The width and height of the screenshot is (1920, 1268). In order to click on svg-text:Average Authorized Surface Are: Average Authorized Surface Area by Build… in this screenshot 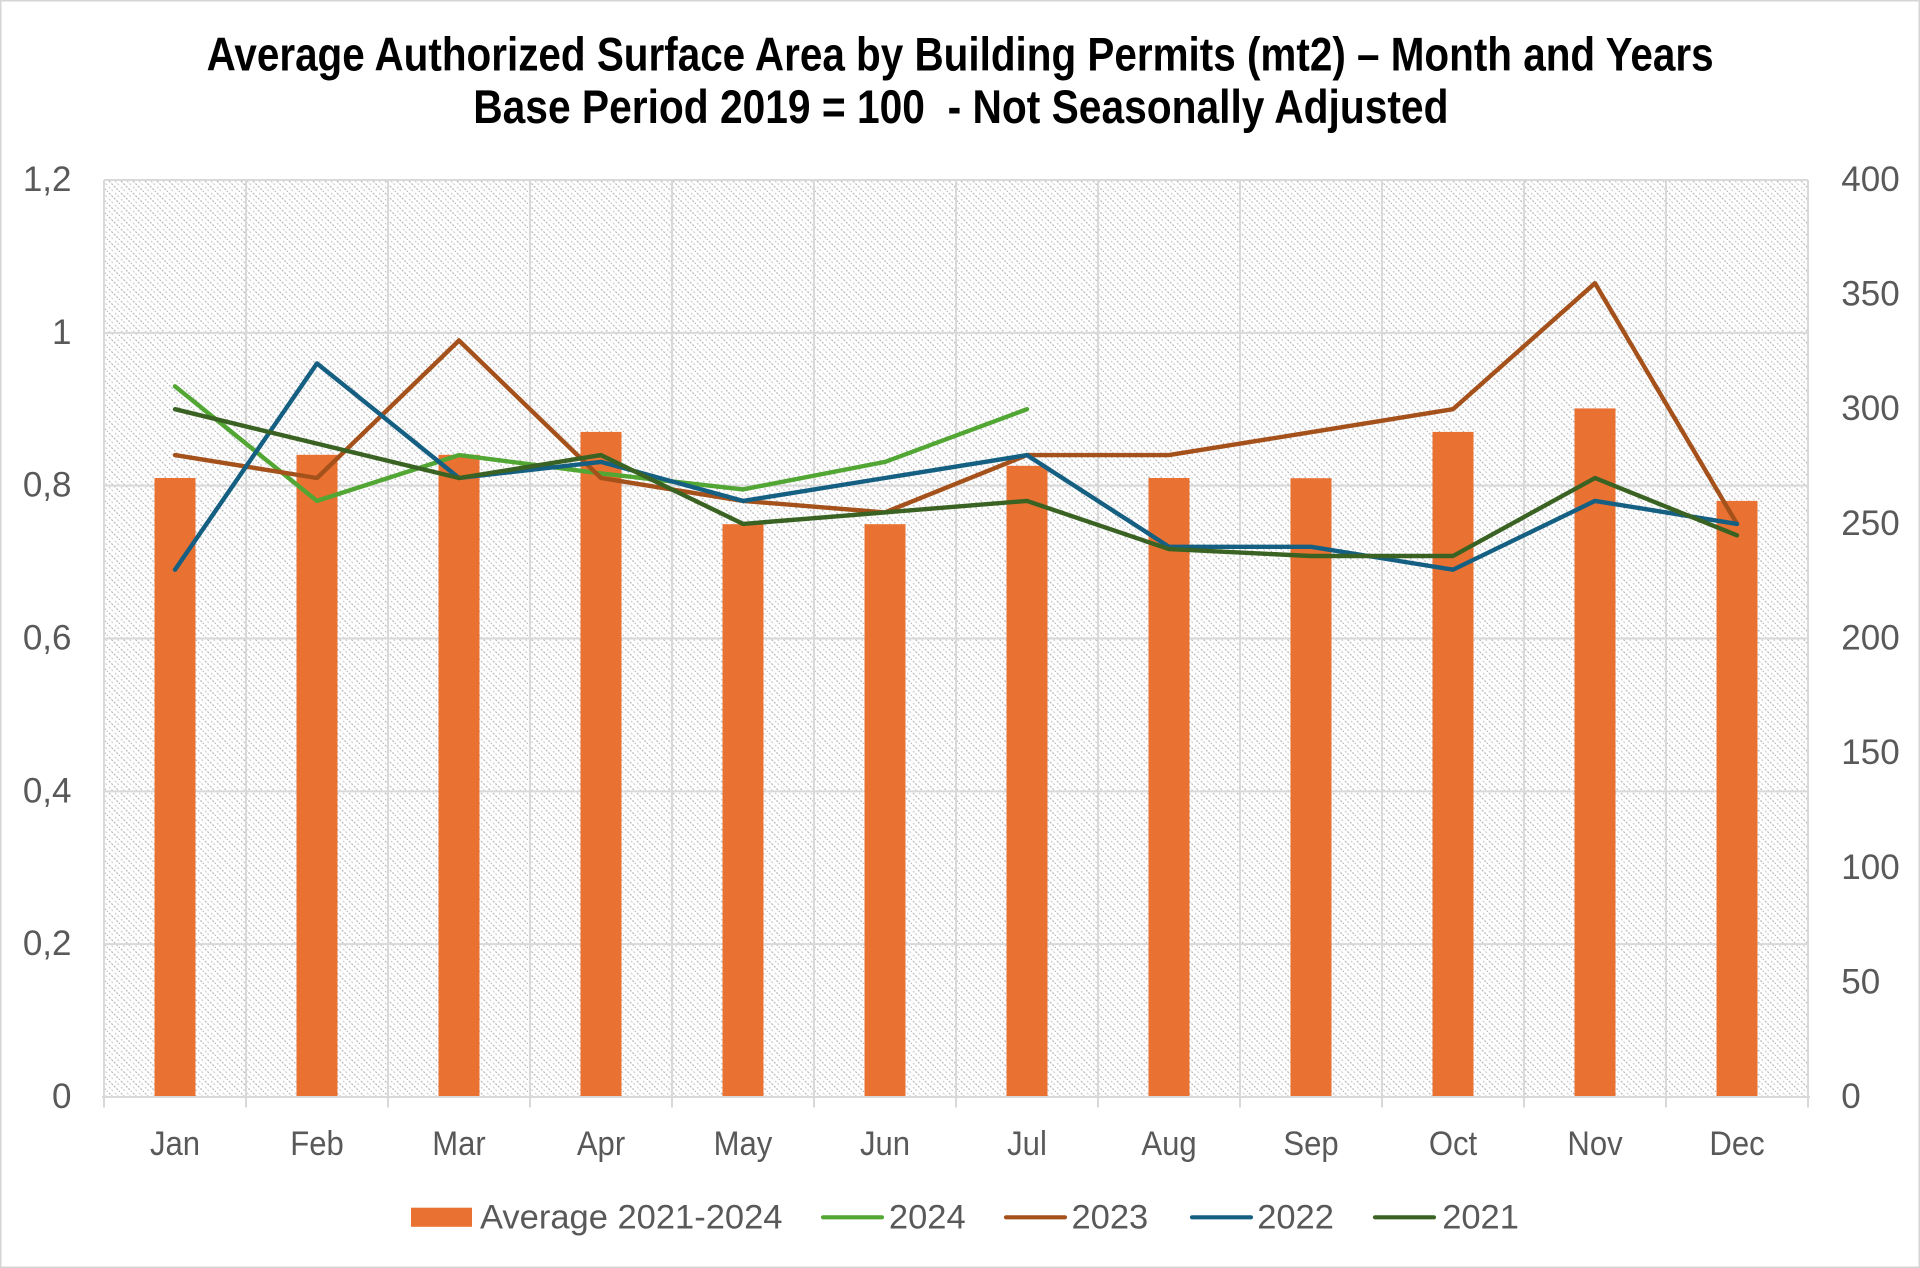, I will do `click(960, 55)`.